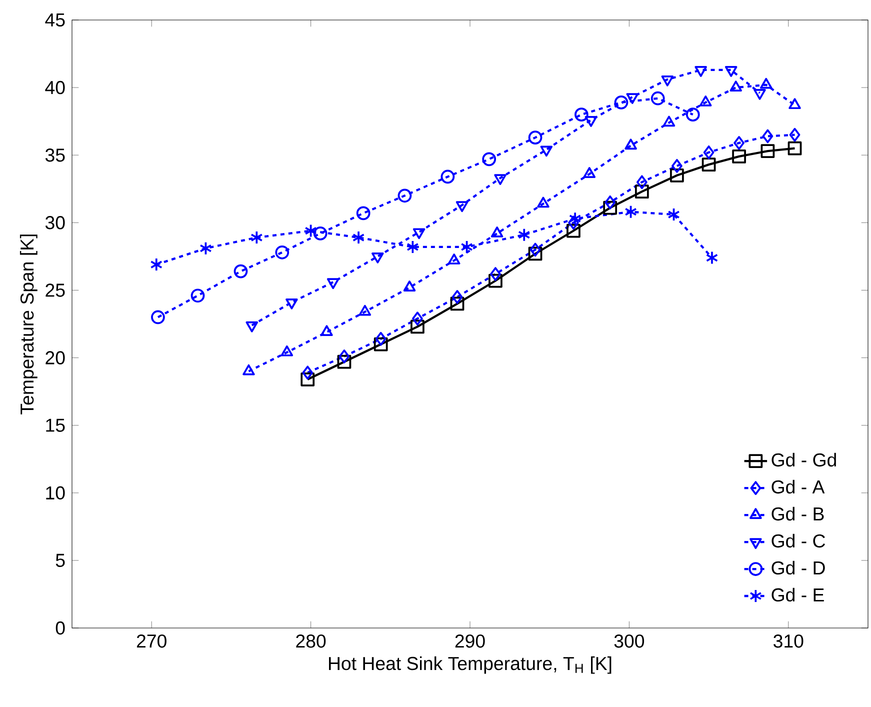 The width and height of the screenshot is (871, 707). What do you see at coordinates (60, 560) in the screenshot?
I see `y-tick-label: 5` at bounding box center [60, 560].